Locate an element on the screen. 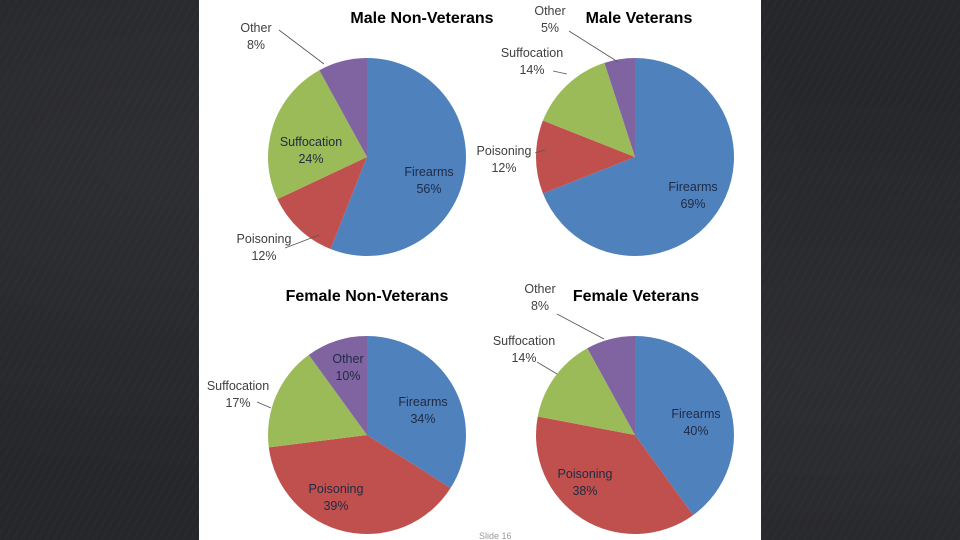 This screenshot has height=540, width=960. value-poisoning: 39% is located at coordinates (335, 506).